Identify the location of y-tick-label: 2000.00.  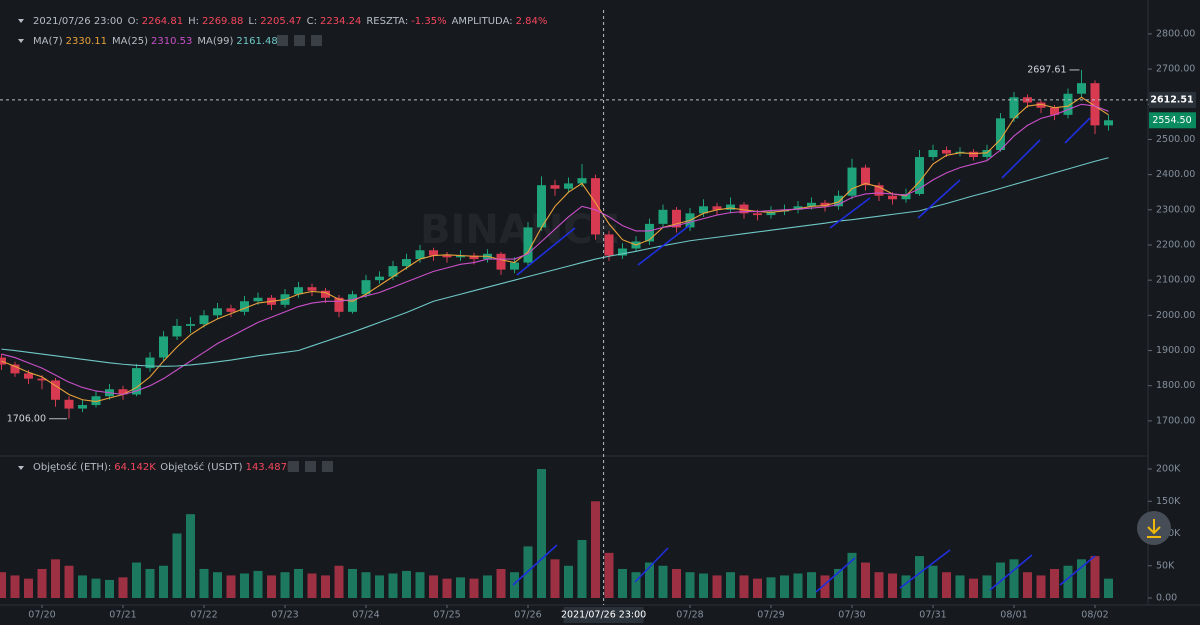
(1175, 315).